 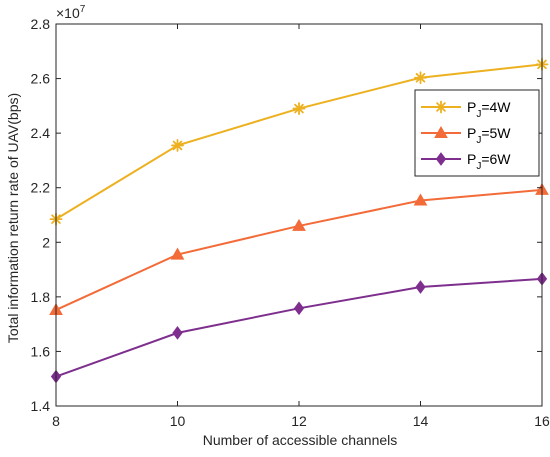 I want to click on y-tick-label: 1.8, so click(x=41, y=297).